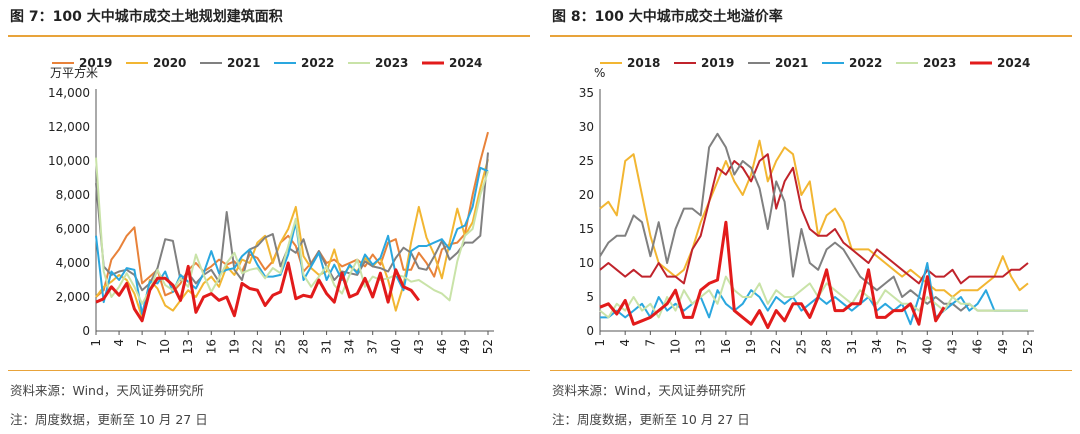  What do you see at coordinates (813, 297) in the screenshot?
I see `series-line-2023` at bounding box center [813, 297].